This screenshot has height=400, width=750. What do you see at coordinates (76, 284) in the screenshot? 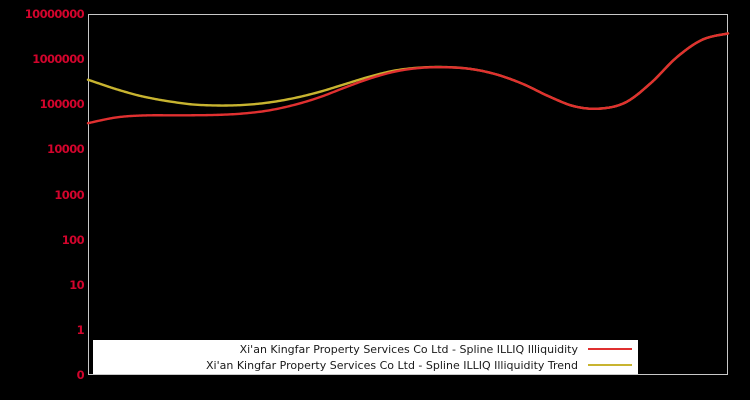
I see `y-axis-tick-label: 10` at bounding box center [76, 284].